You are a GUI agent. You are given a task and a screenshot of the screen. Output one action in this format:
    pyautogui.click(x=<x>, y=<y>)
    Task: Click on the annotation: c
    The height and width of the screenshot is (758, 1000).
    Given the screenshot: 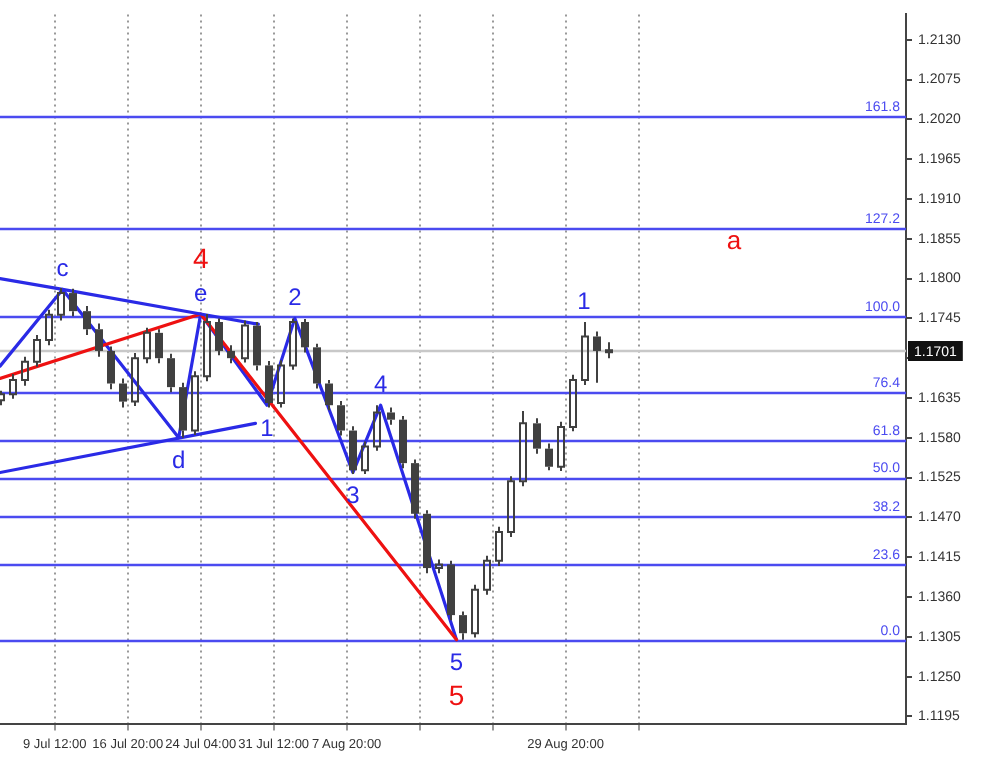 What is the action you would take?
    pyautogui.click(x=62, y=268)
    